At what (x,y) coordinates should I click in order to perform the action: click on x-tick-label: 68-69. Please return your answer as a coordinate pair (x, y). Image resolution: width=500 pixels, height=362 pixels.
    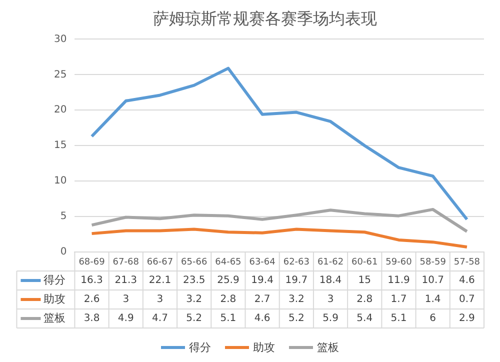
    Looking at the image, I should click on (92, 263).